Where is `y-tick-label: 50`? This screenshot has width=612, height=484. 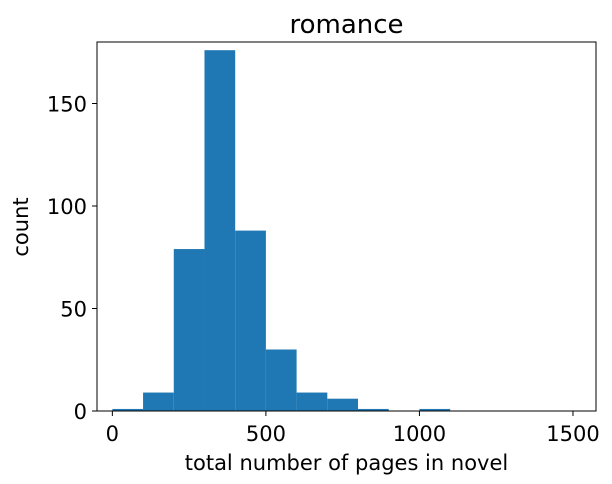
y-tick-label: 50 is located at coordinates (73, 310).